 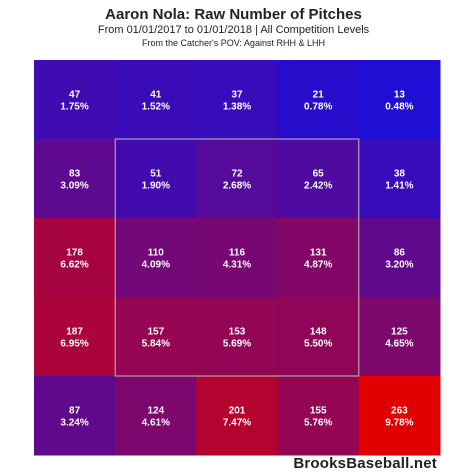 I want to click on zone-cell-count: 41, so click(x=156, y=95).